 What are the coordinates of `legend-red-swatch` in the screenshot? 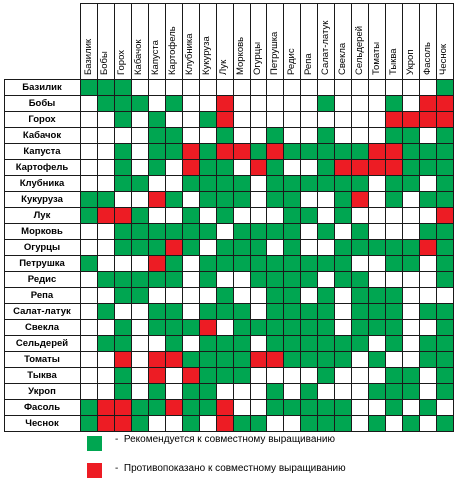 It's located at (94, 470).